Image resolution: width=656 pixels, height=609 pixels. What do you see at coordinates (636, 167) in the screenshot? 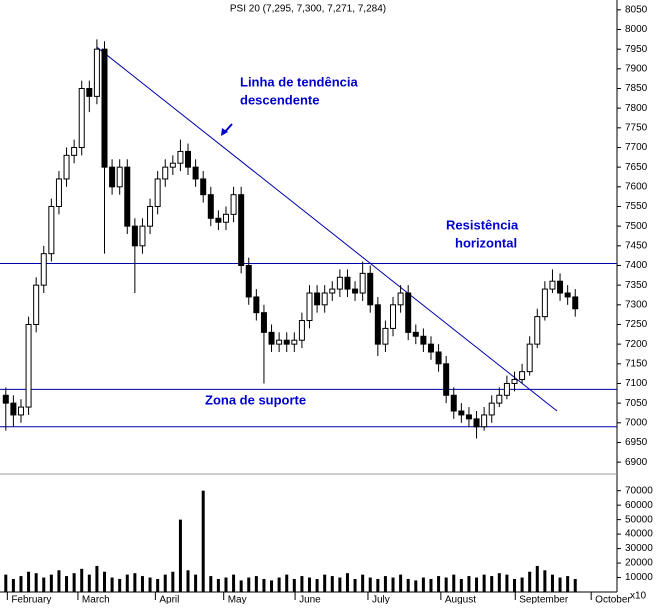
I see `y-tick-label: 7650` at bounding box center [636, 167].